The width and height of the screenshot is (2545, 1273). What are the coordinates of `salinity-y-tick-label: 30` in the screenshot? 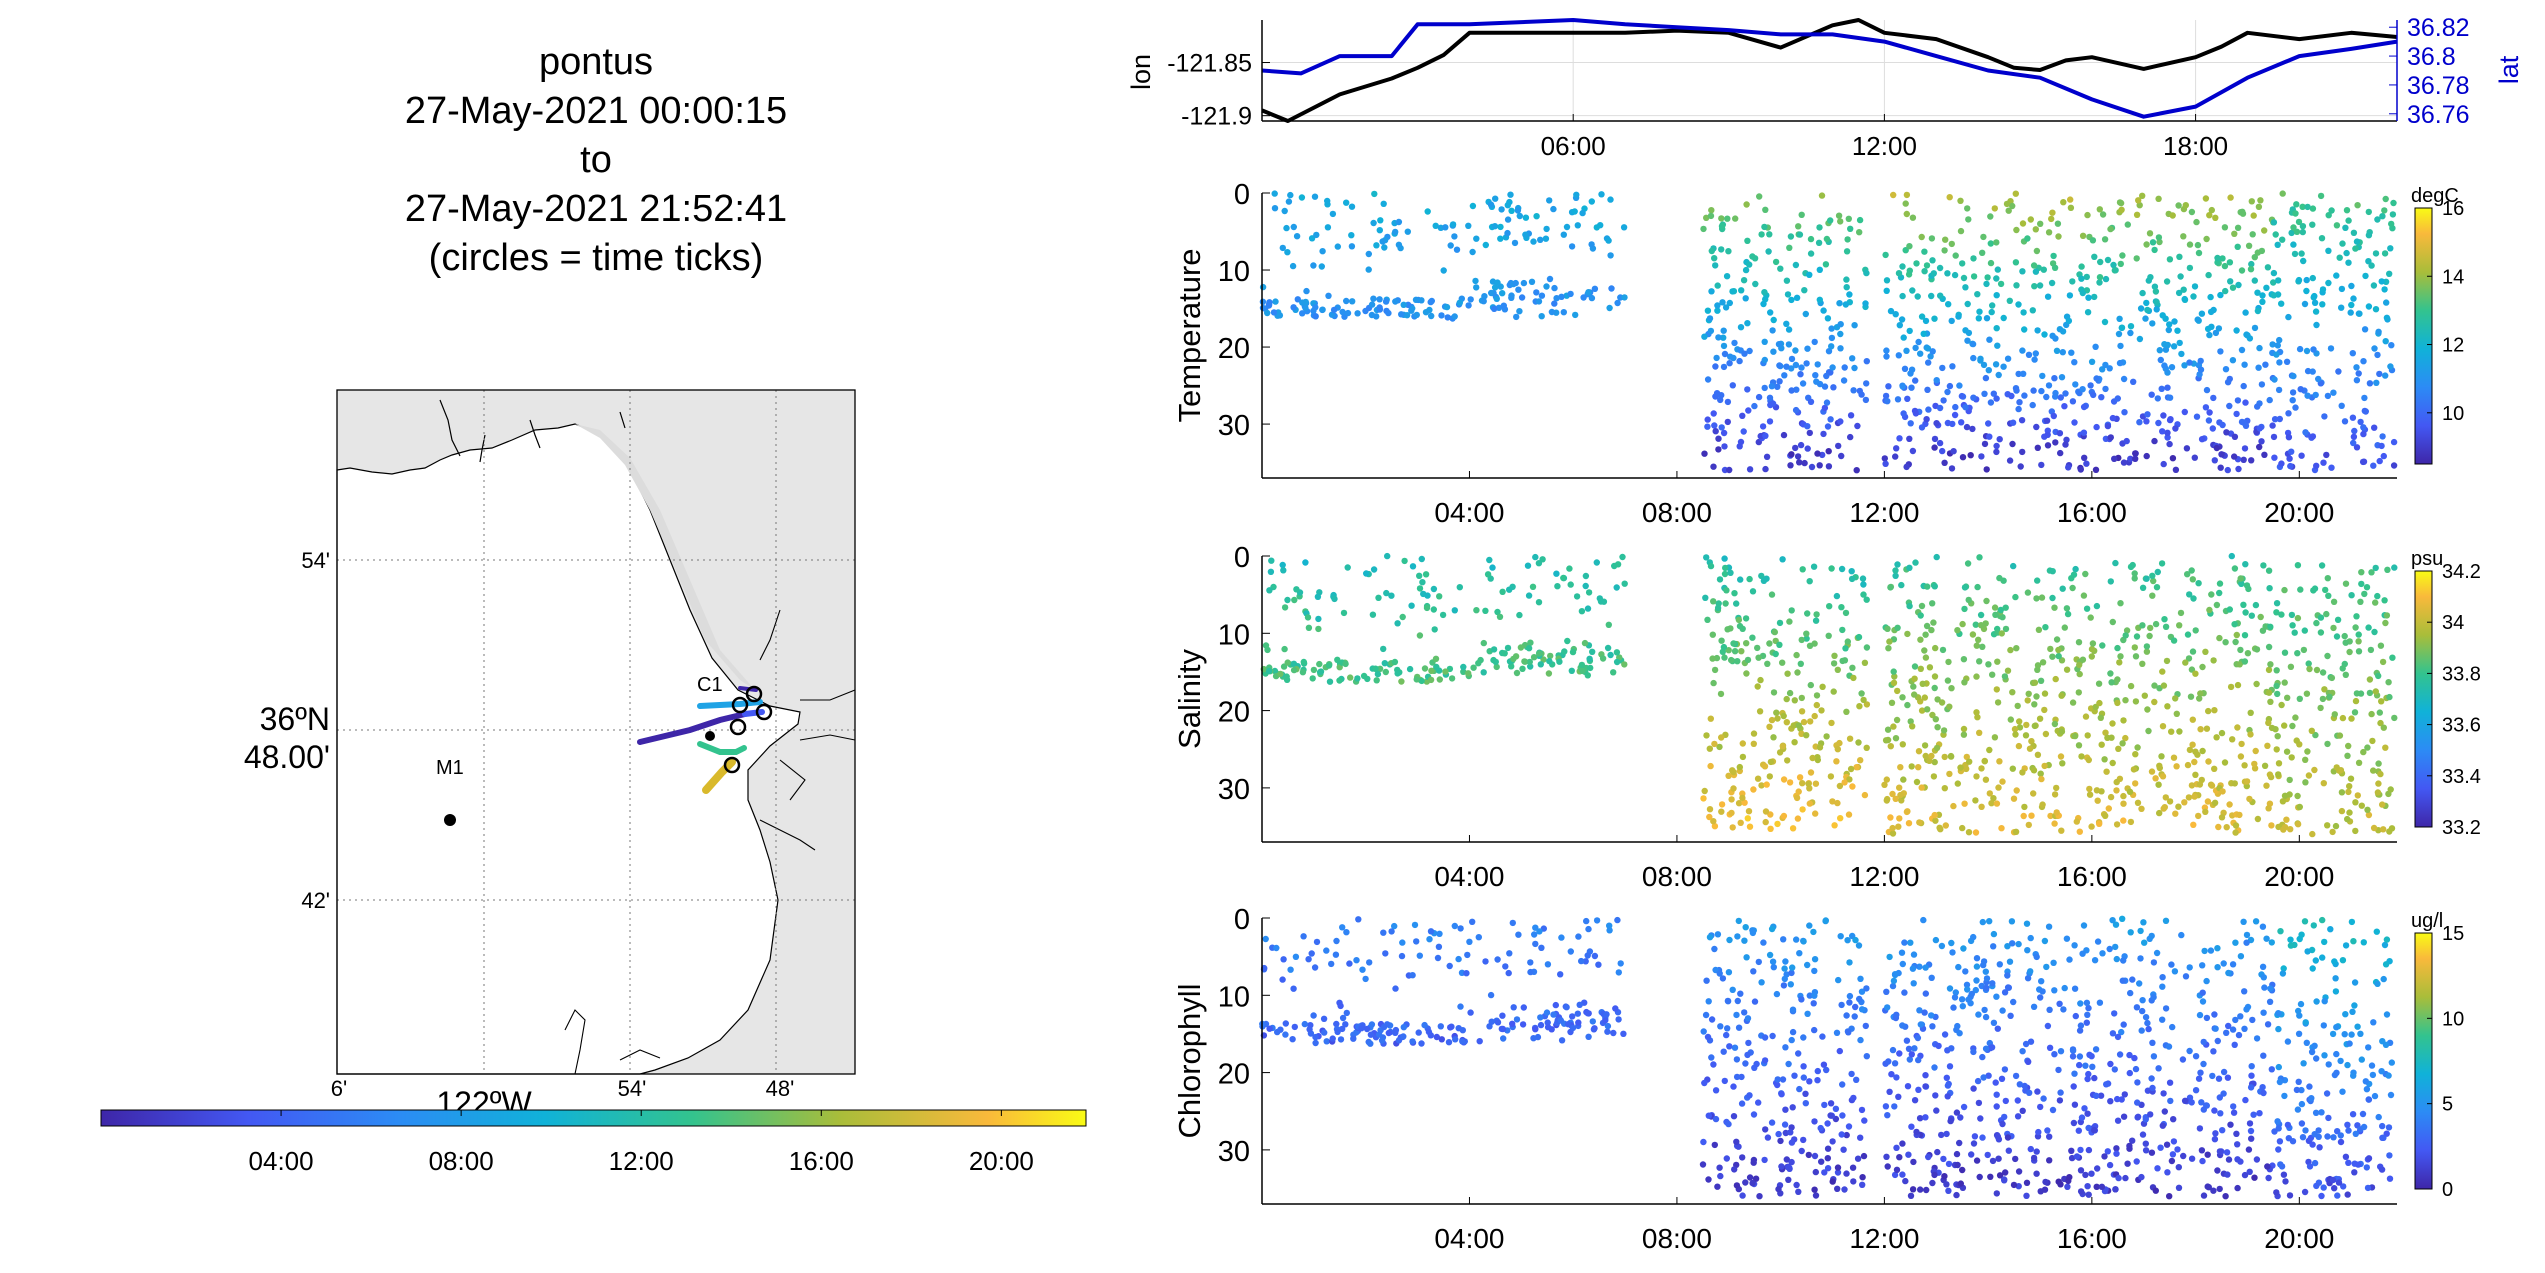 It's located at (1234, 790).